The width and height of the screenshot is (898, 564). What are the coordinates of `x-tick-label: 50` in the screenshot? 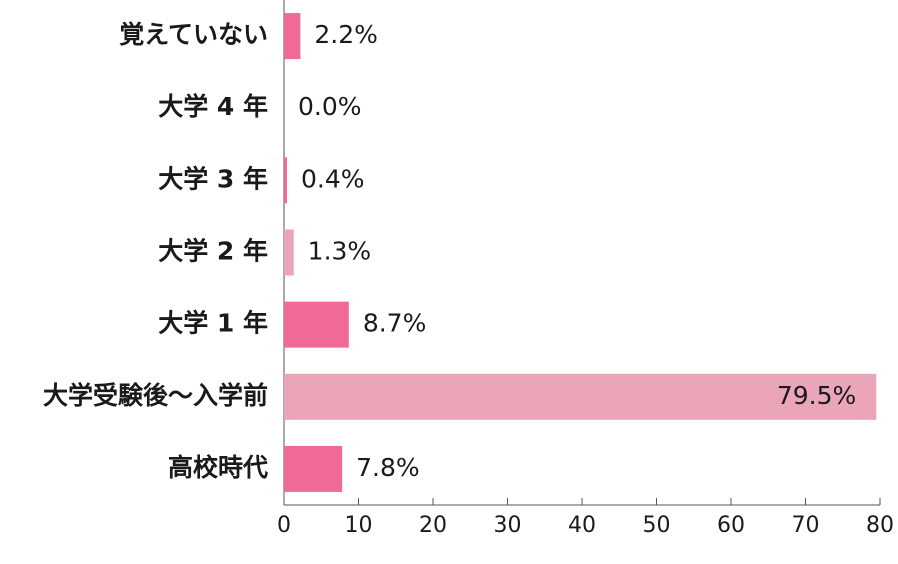 It's located at (657, 525).